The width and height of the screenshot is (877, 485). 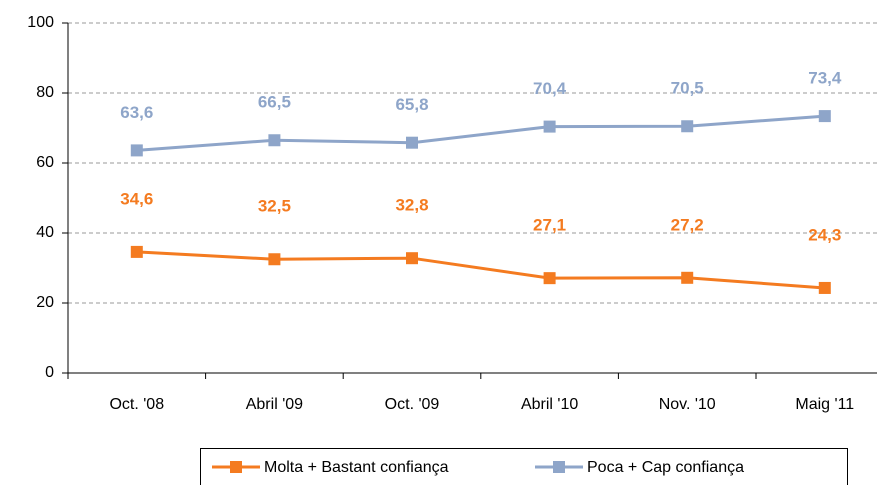 I want to click on data-label: 27,2, so click(x=687, y=224).